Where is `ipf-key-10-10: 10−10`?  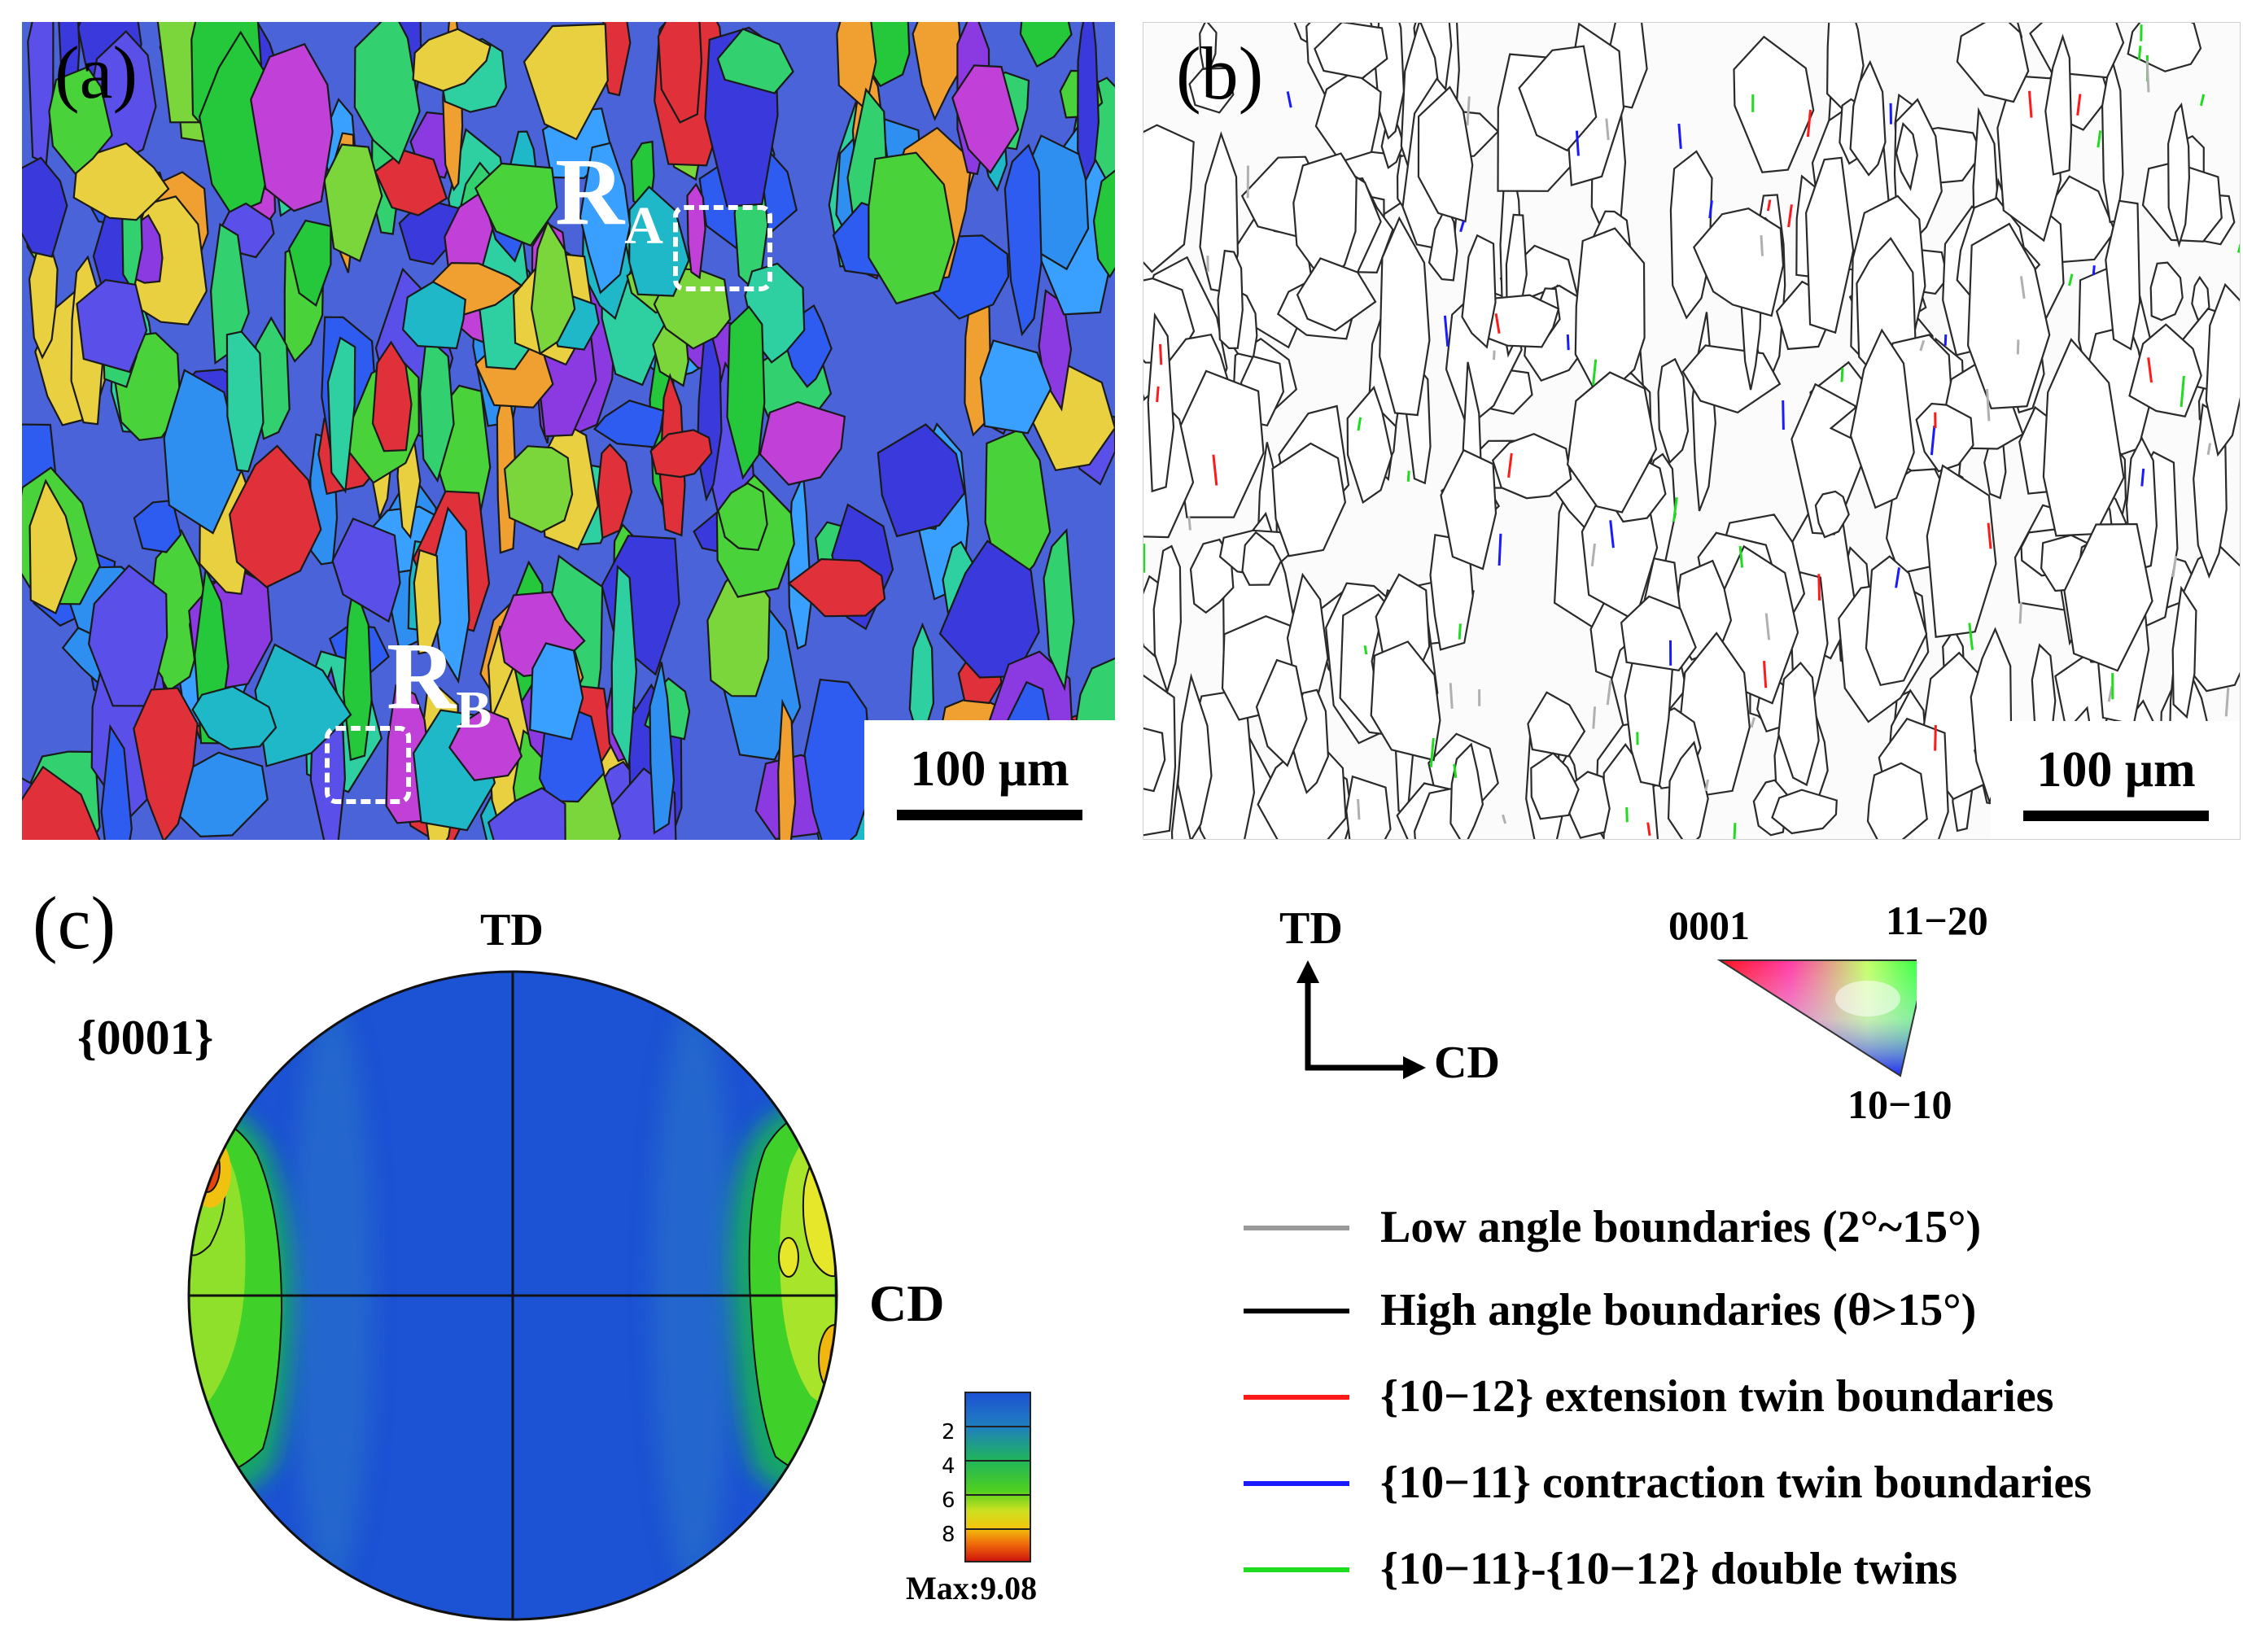 ipf-key-10-10: 10−10 is located at coordinates (1900, 1104).